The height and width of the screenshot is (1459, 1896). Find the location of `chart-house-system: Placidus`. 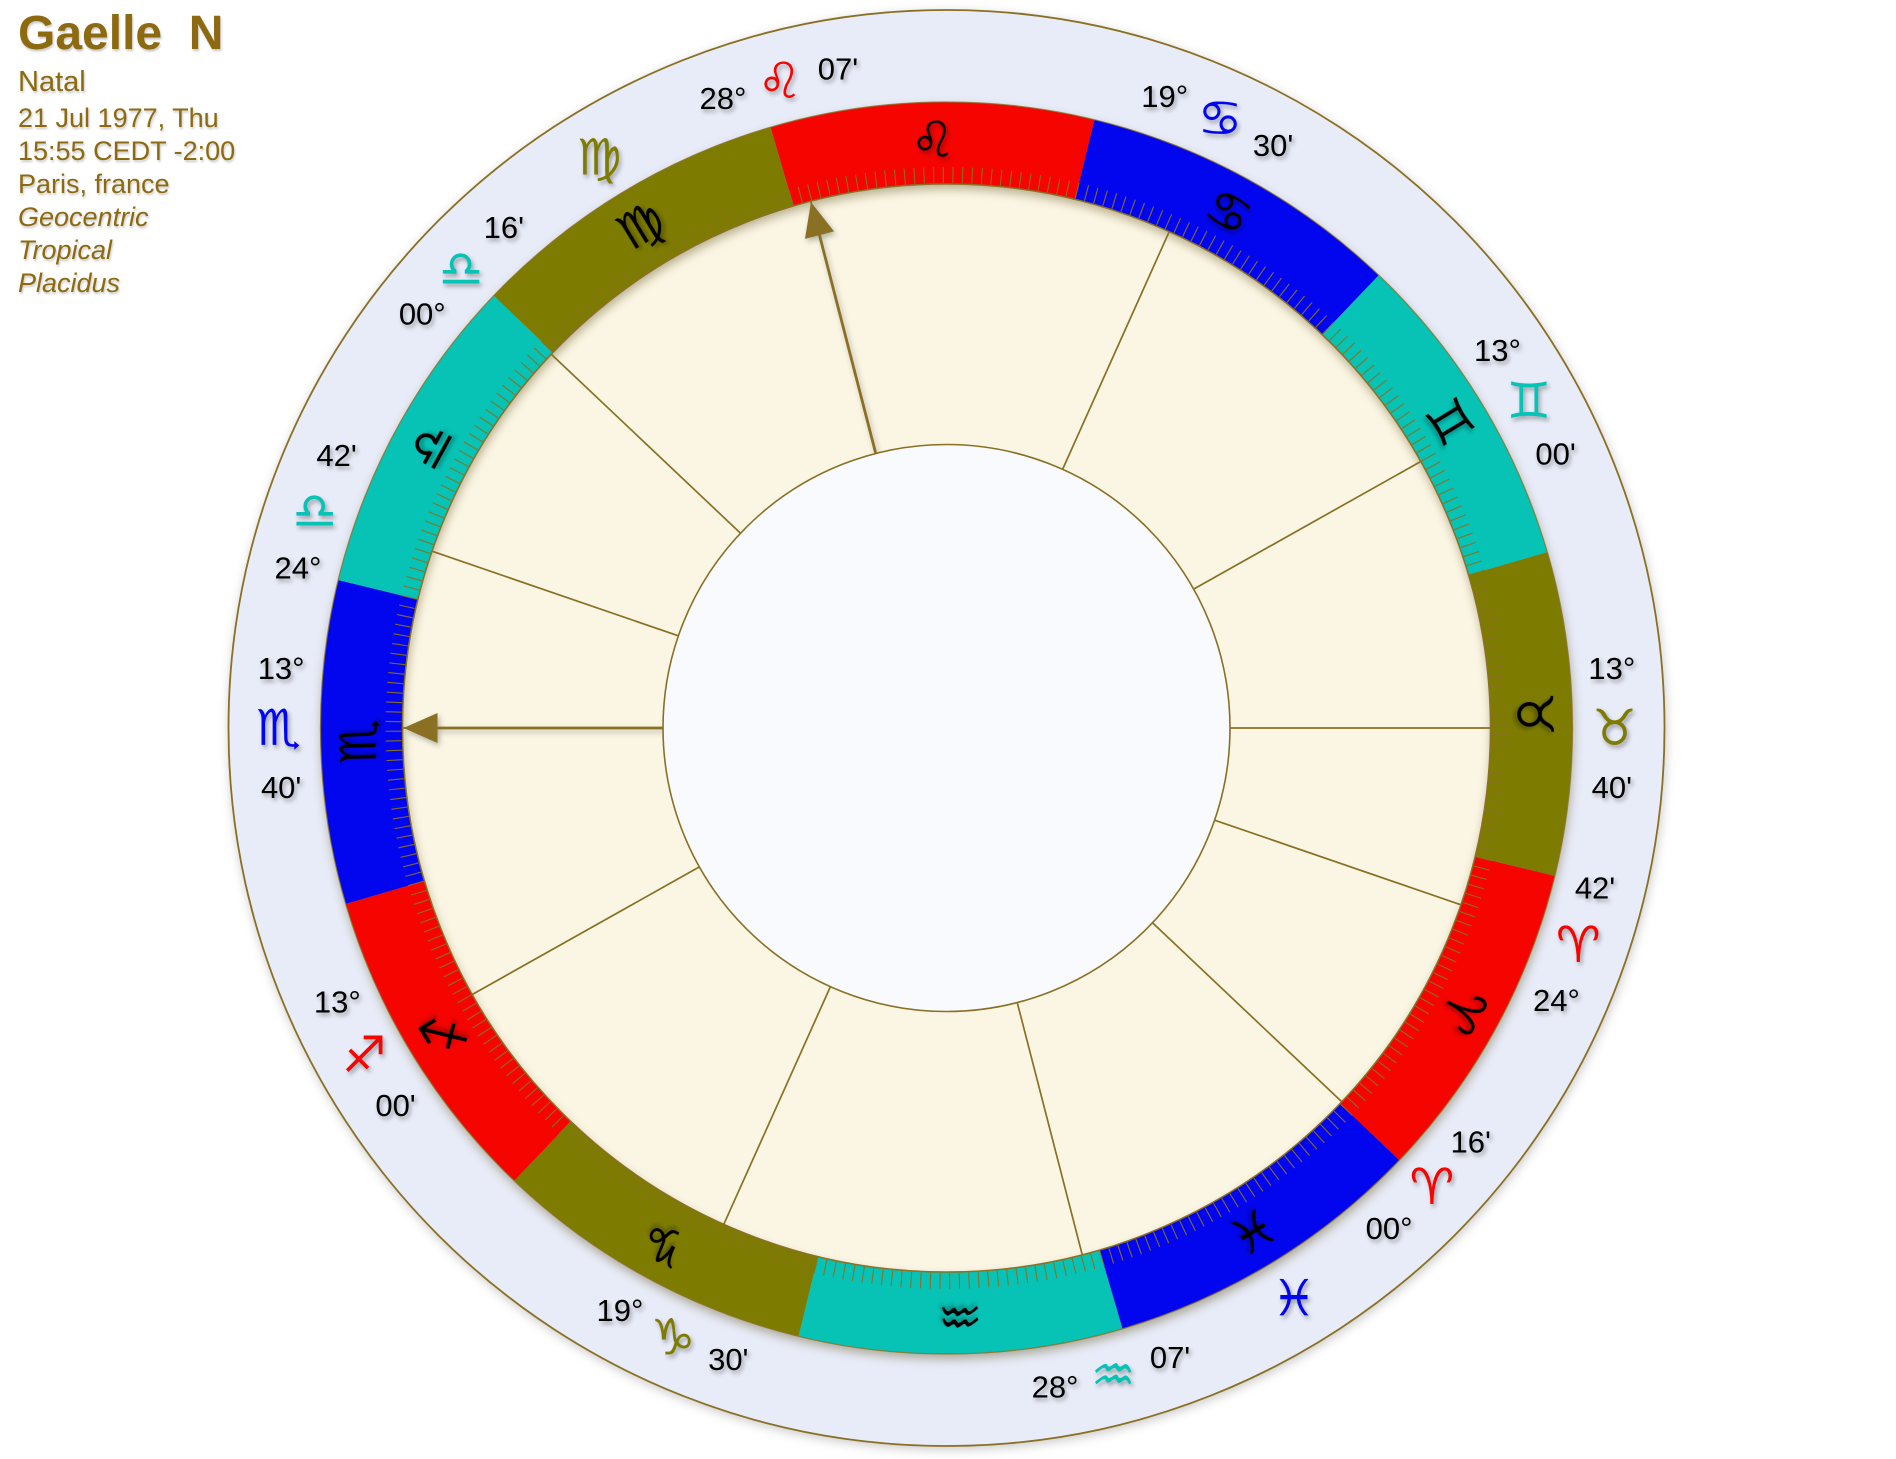

chart-house-system: Placidus is located at coordinates (69, 283).